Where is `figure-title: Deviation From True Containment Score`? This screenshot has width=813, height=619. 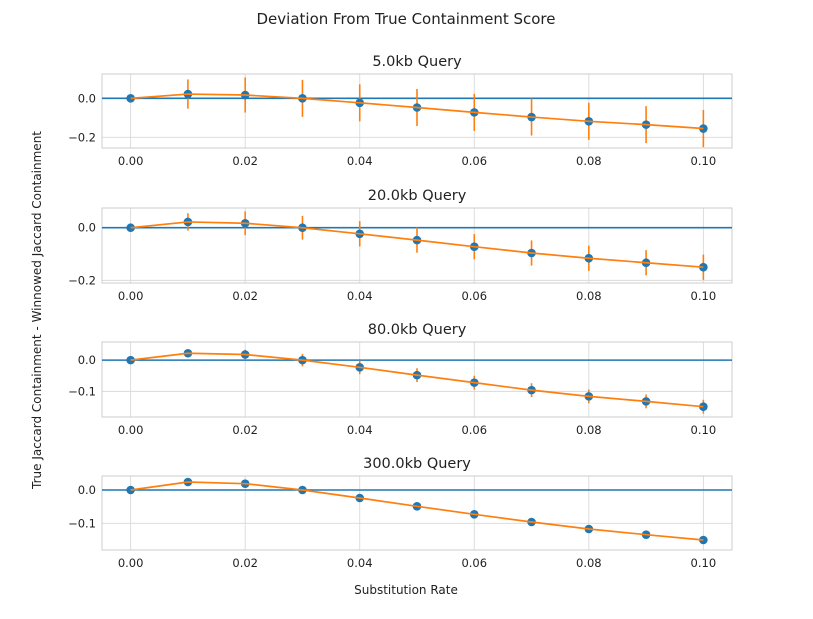
figure-title: Deviation From True Containment Score is located at coordinates (406, 19).